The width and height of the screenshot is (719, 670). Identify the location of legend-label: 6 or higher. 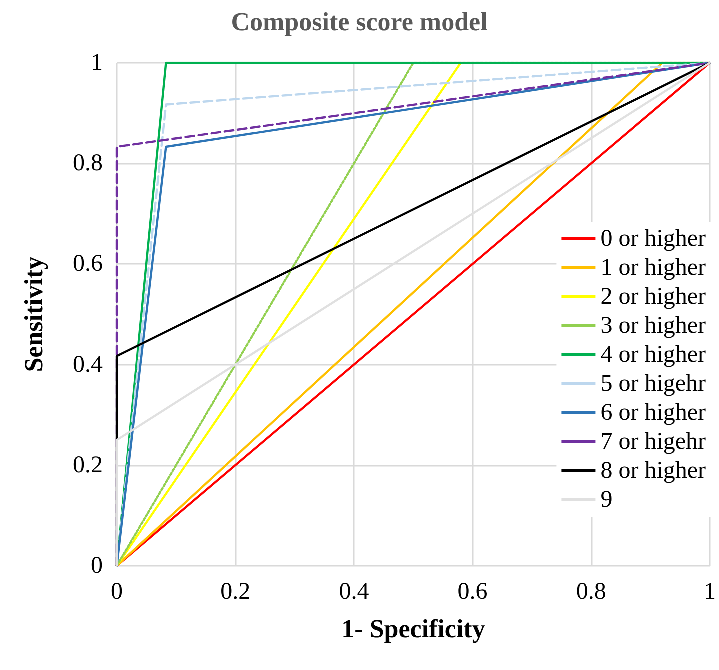
(653, 413).